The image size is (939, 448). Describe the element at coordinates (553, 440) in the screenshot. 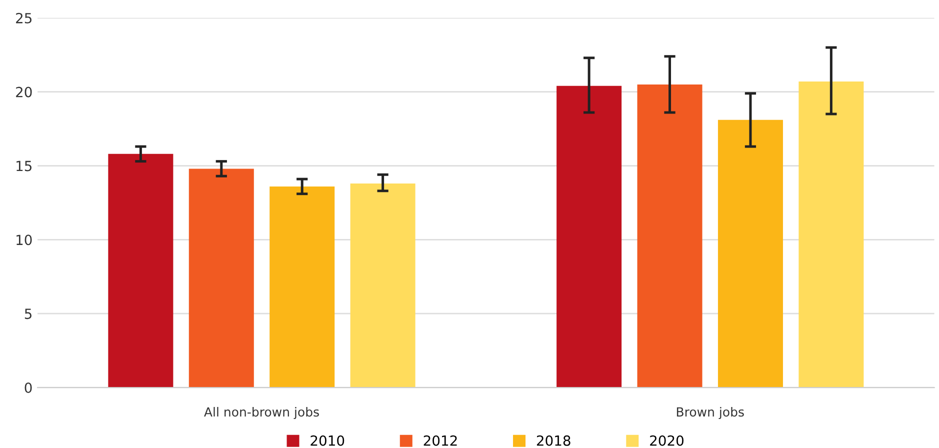

I see `legend-label: 2018` at that location.